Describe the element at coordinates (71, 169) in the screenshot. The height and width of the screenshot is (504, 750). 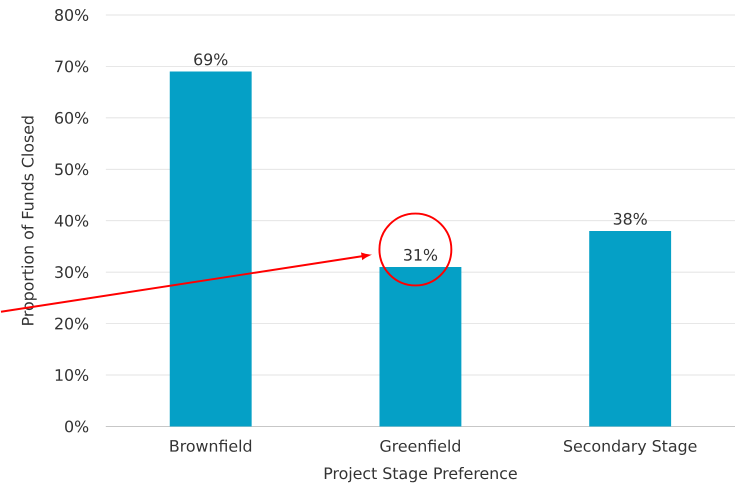
I see `y-tick-label: 50%` at that location.